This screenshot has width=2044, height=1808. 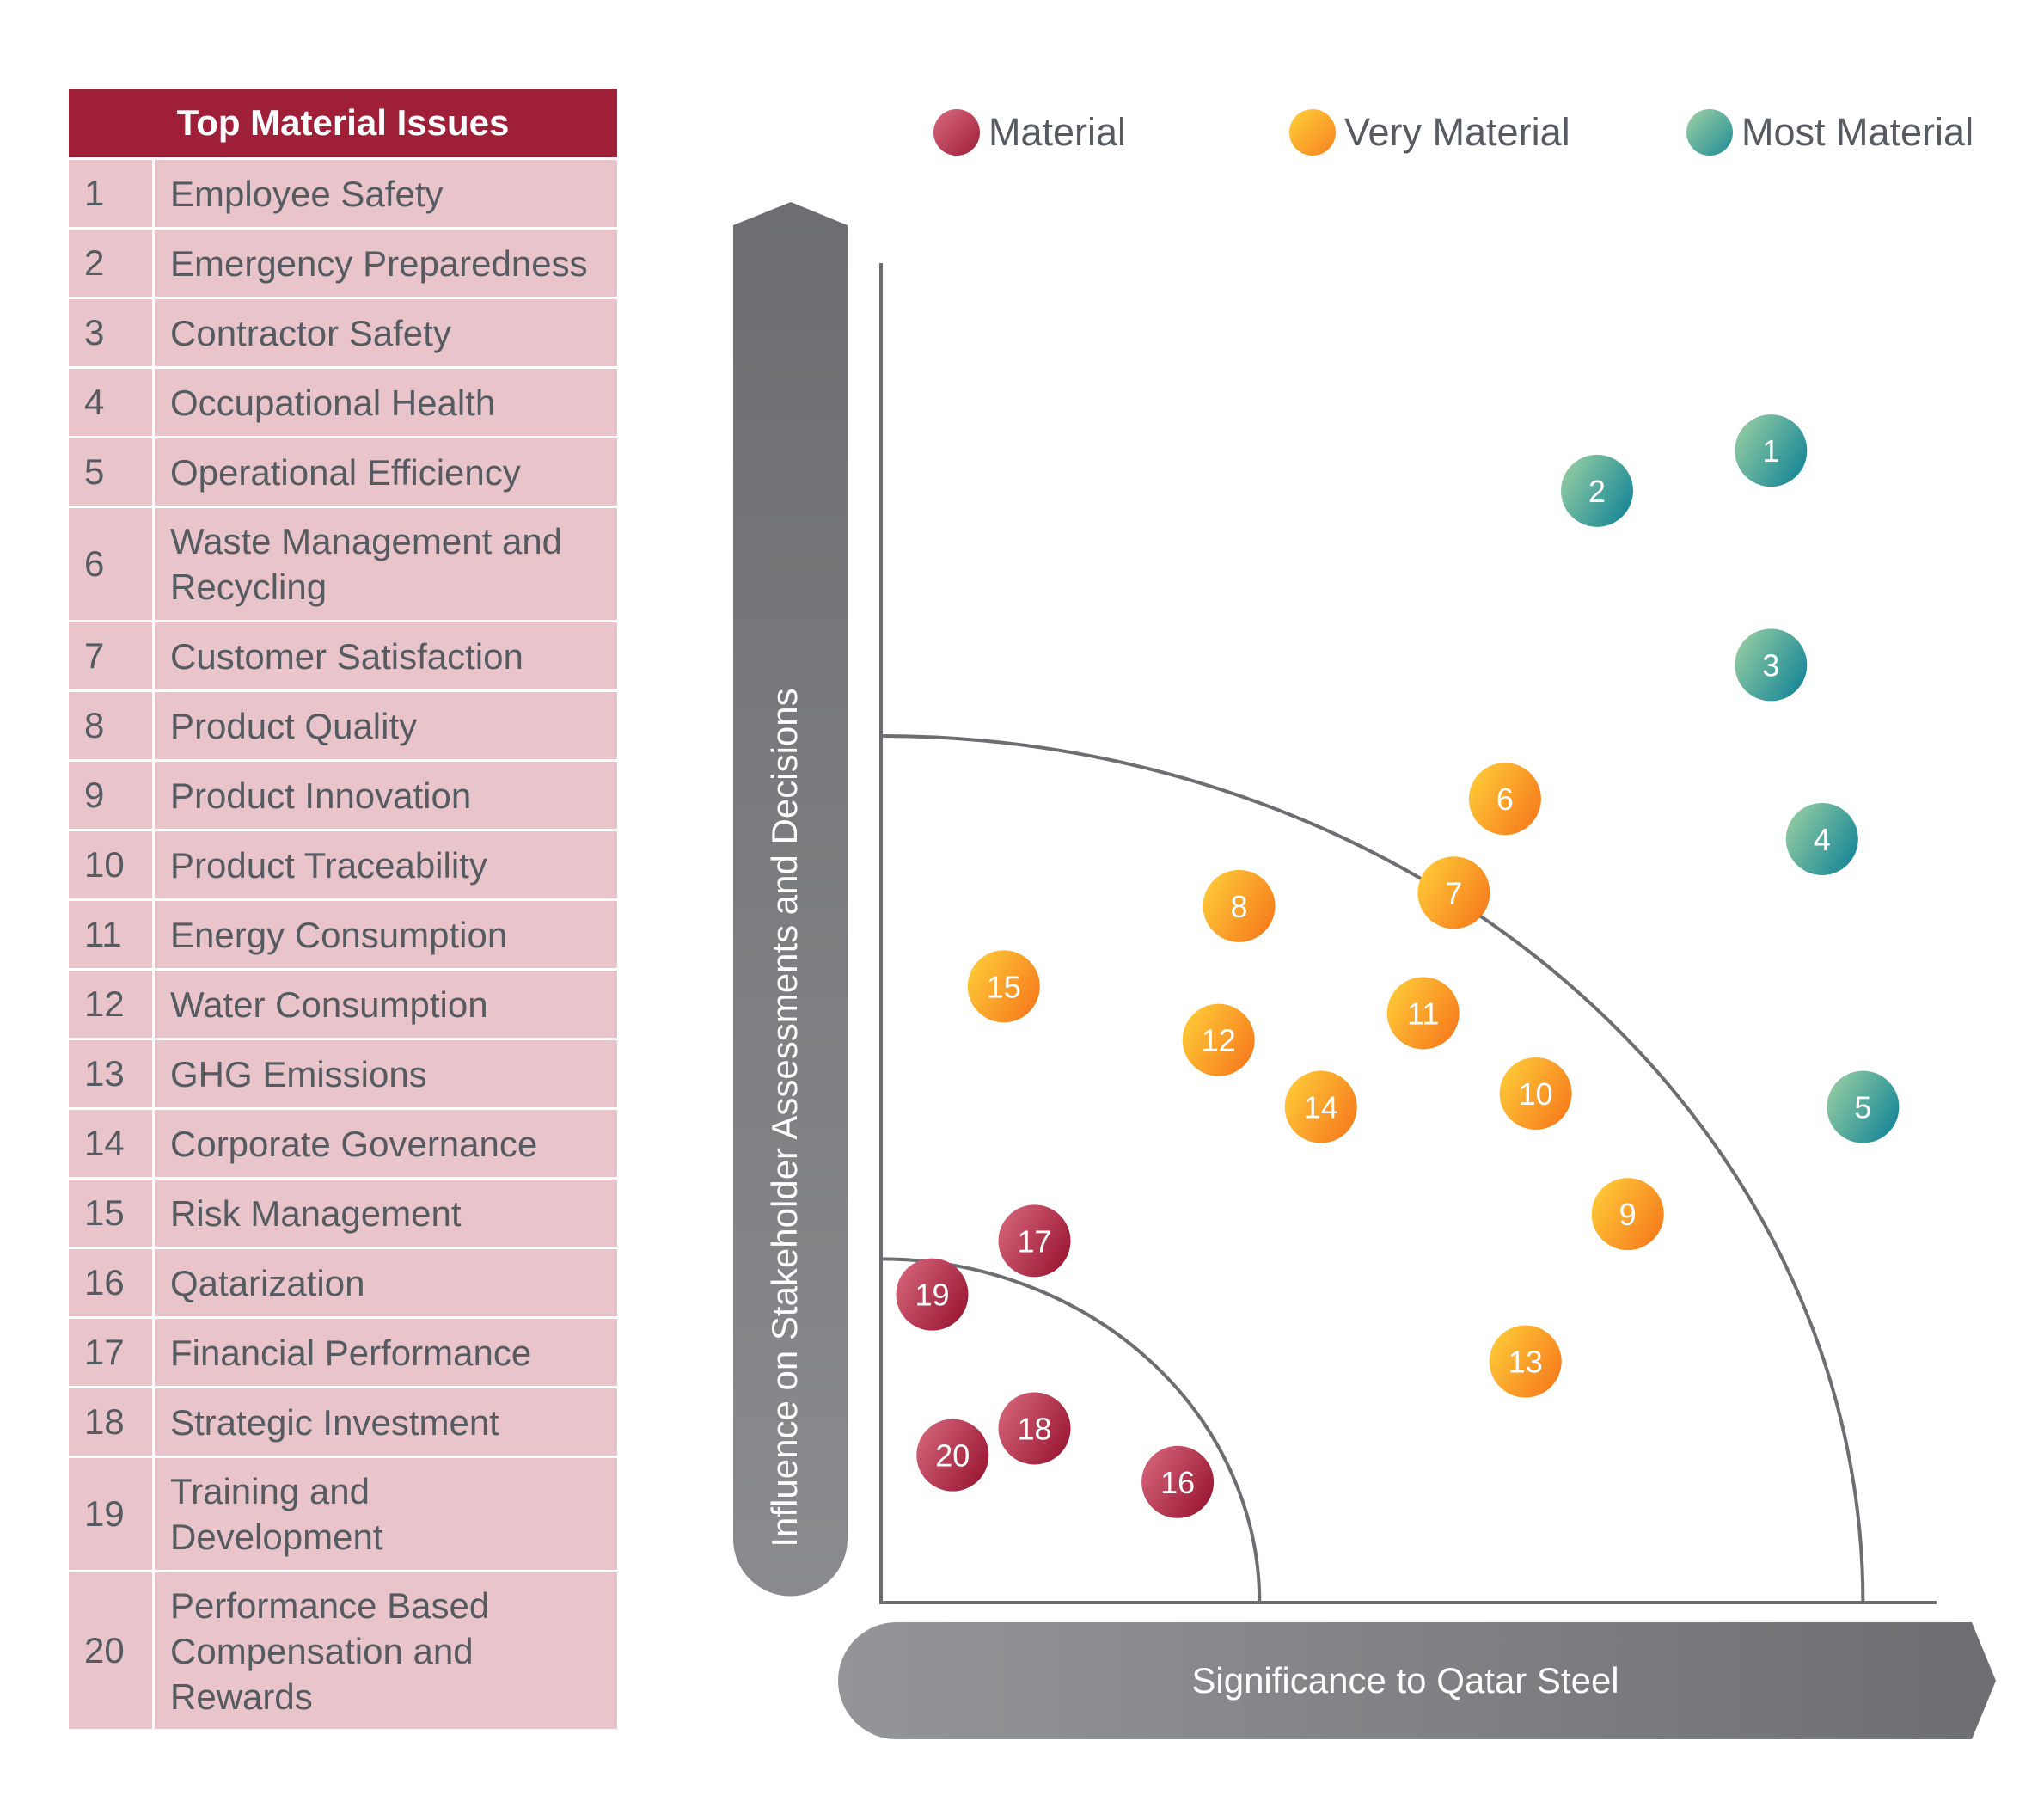 I want to click on point-label: 13, so click(x=1526, y=1362).